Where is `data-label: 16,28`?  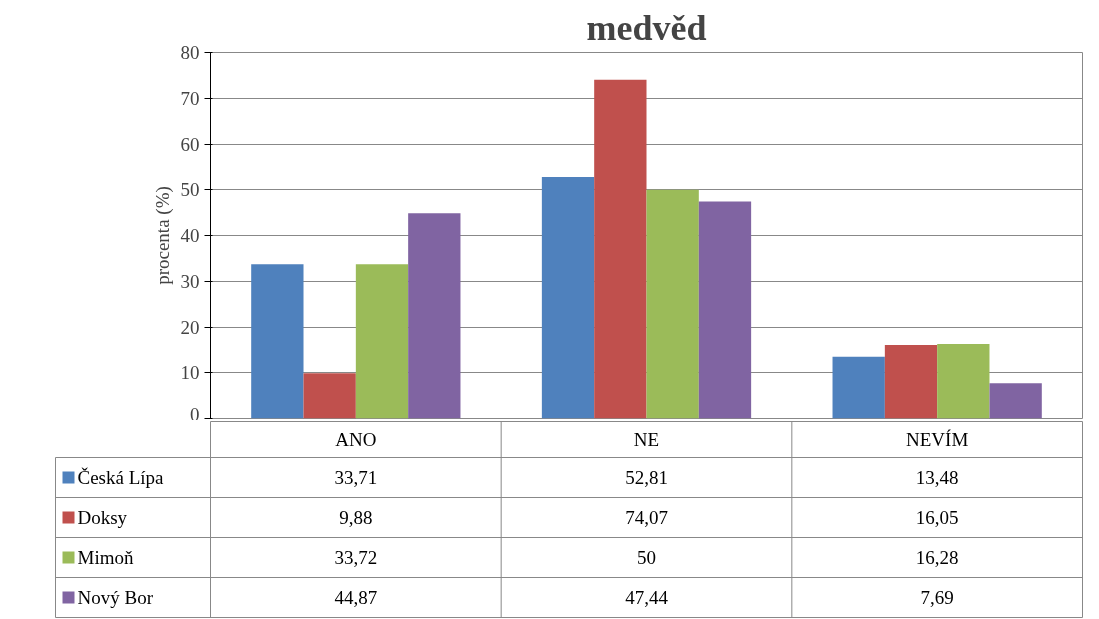
data-label: 16,28 is located at coordinates (937, 557).